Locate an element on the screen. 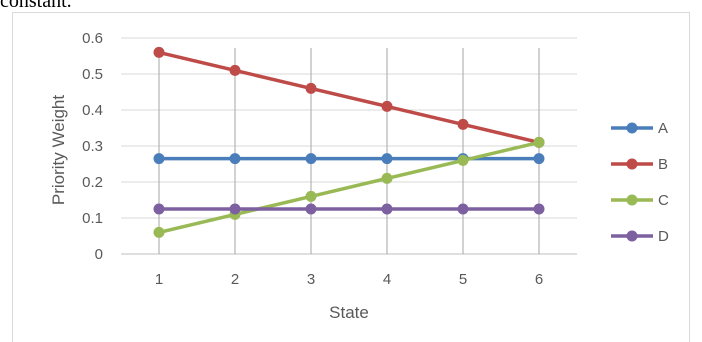 This screenshot has width=702, height=342. y-tick-label: 0.2 is located at coordinates (92, 182).